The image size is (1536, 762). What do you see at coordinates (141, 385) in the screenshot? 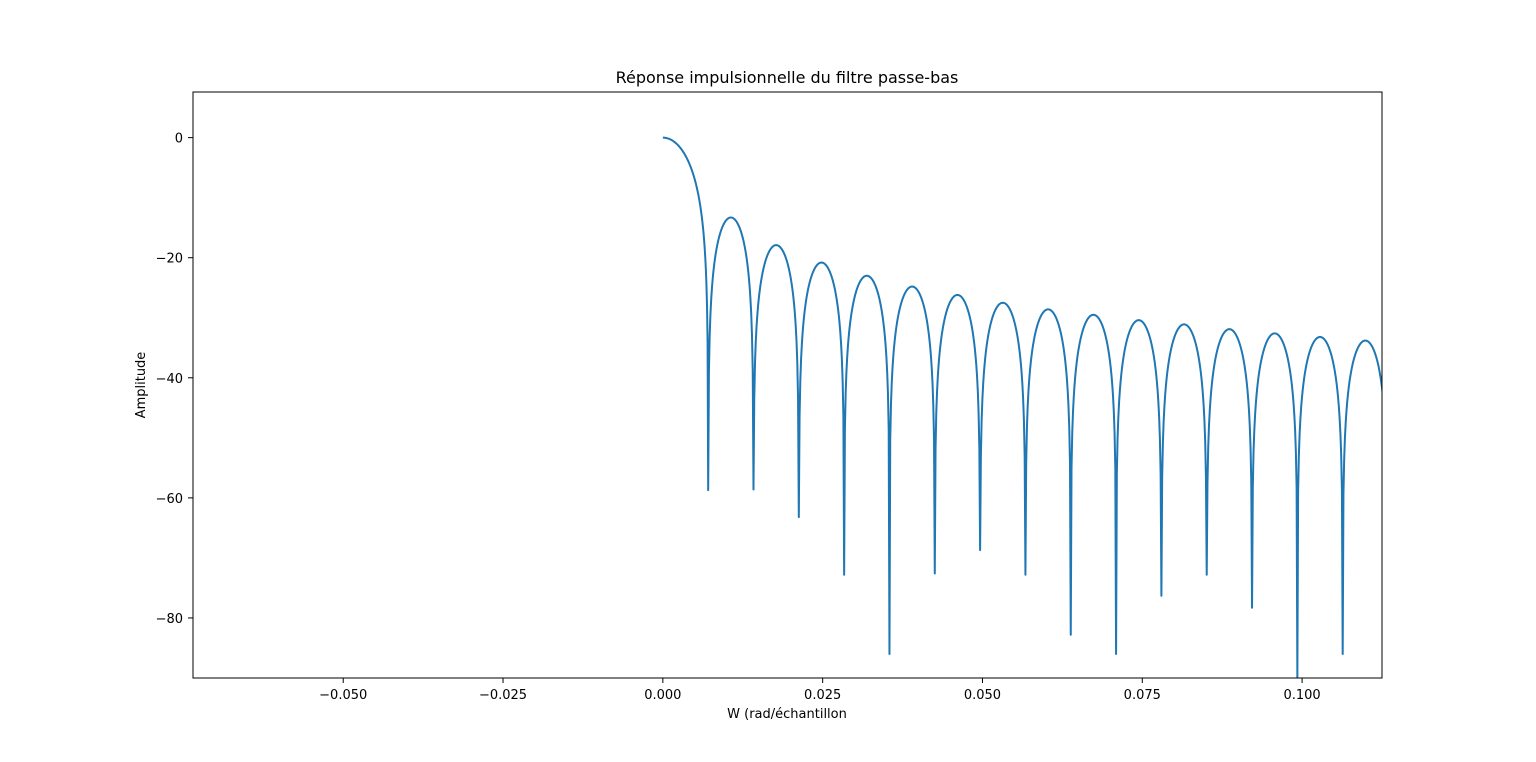
I see `y-axis-label: Amplitude` at bounding box center [141, 385].